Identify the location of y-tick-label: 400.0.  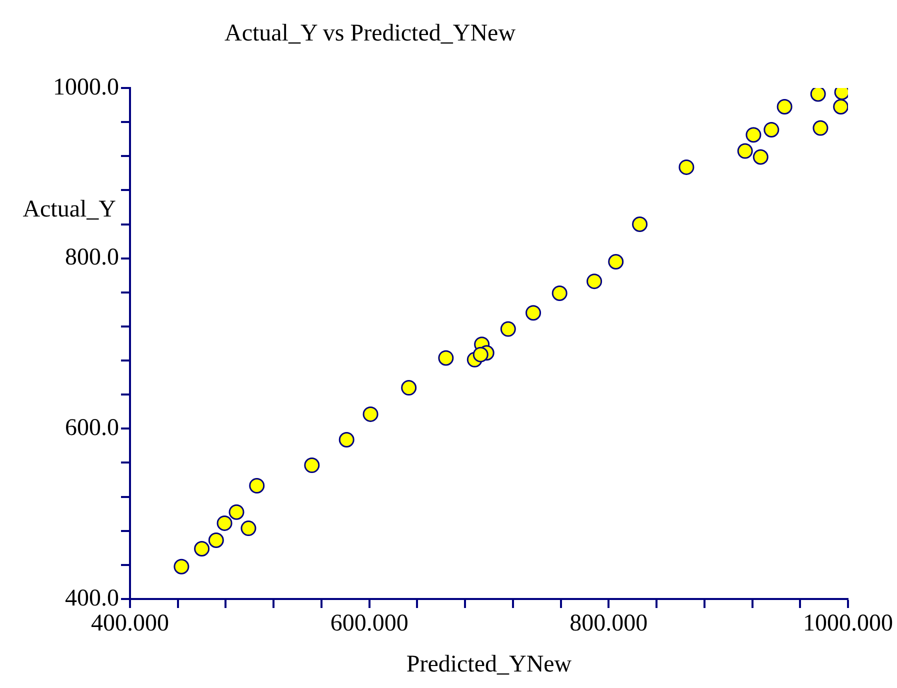
(92, 598).